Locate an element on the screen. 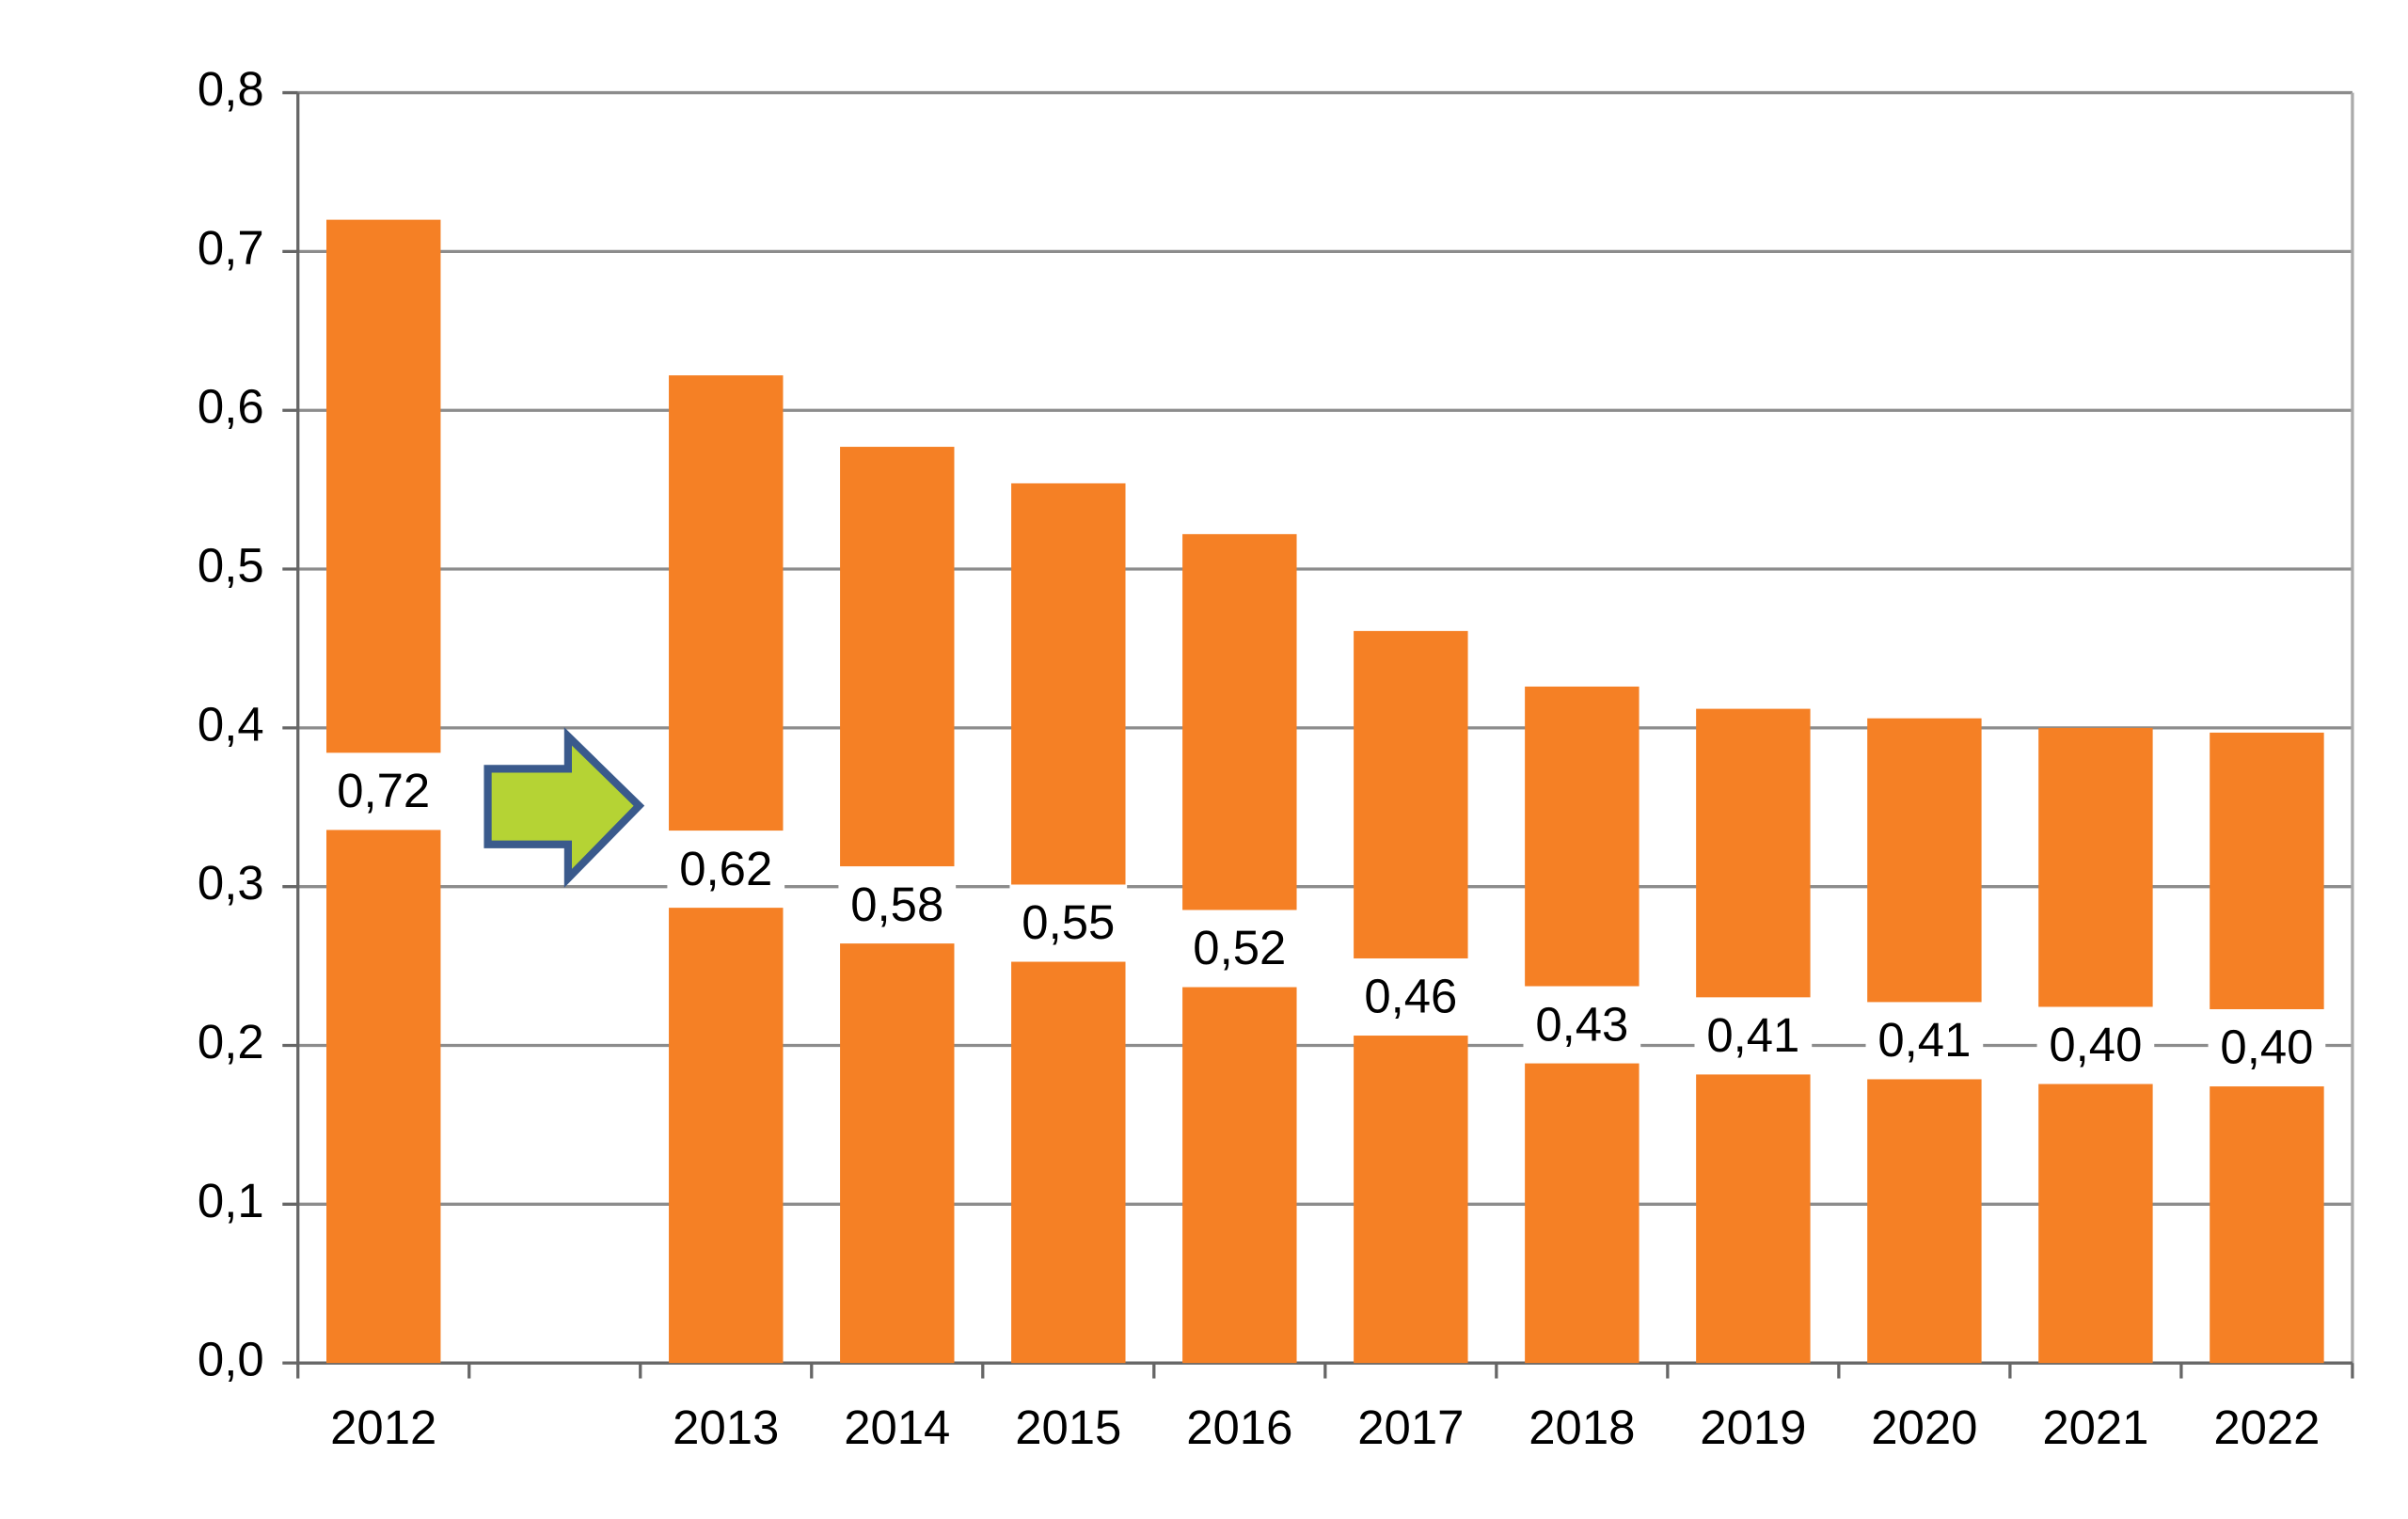 This screenshot has width=2408, height=1519. value-label: 0,72 is located at coordinates (383, 790).